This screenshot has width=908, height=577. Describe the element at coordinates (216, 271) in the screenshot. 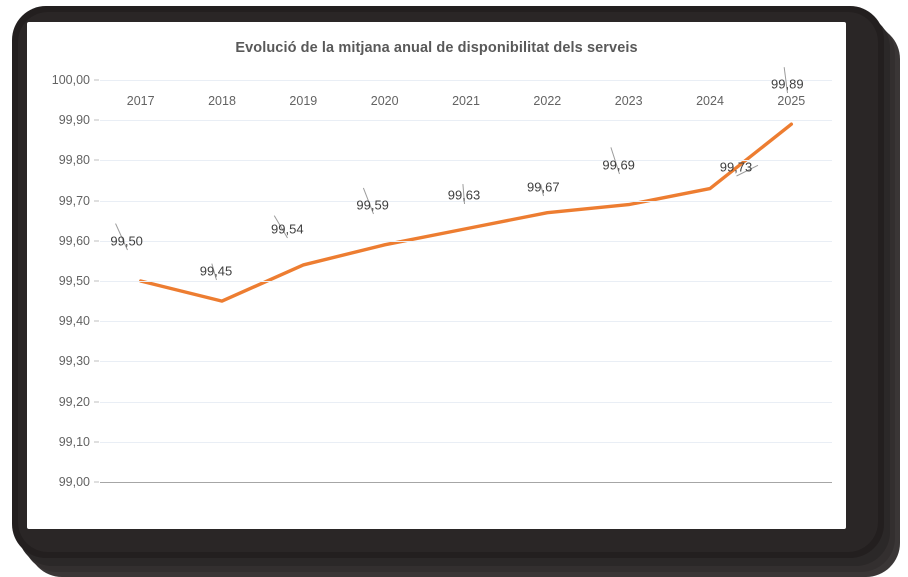

I see `data-point-label: 99,45` at that location.